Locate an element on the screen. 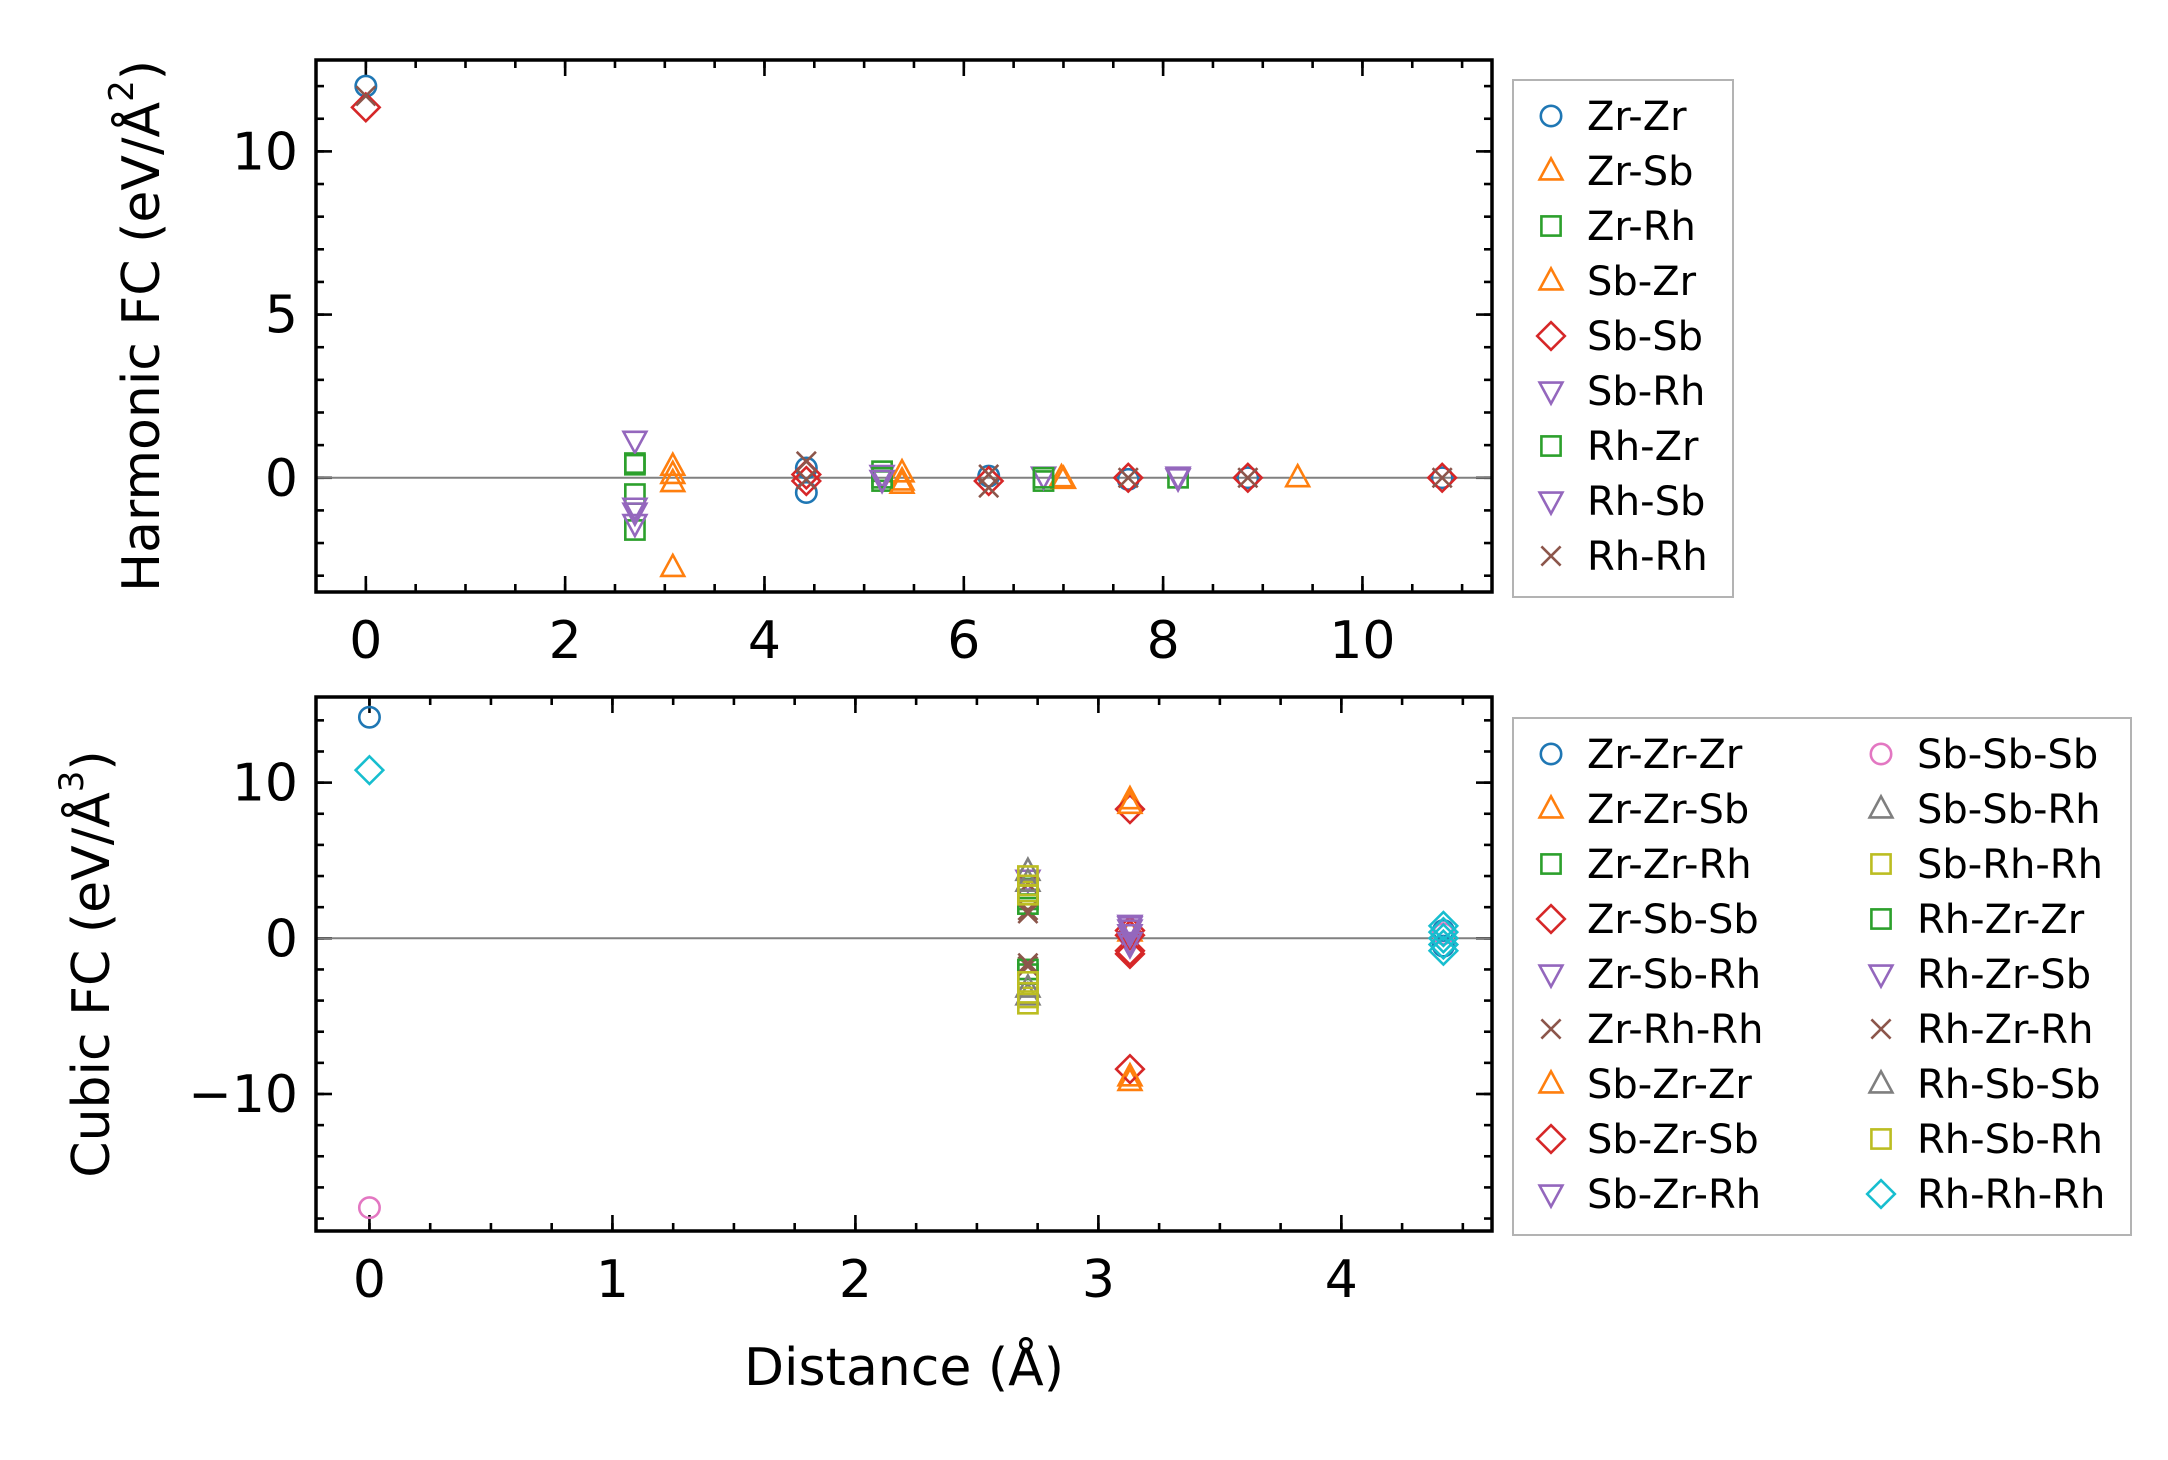 This screenshot has height=1460, width=2168. series-rh-sb is located at coordinates (906, 494).